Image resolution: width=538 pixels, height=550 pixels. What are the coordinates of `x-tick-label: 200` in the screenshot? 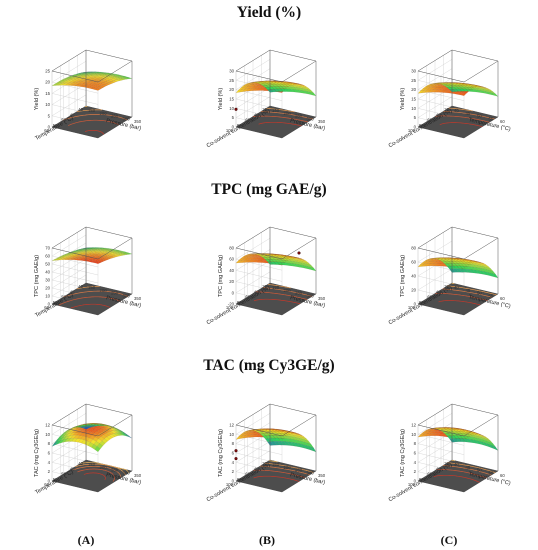 It's located at (288, 467).